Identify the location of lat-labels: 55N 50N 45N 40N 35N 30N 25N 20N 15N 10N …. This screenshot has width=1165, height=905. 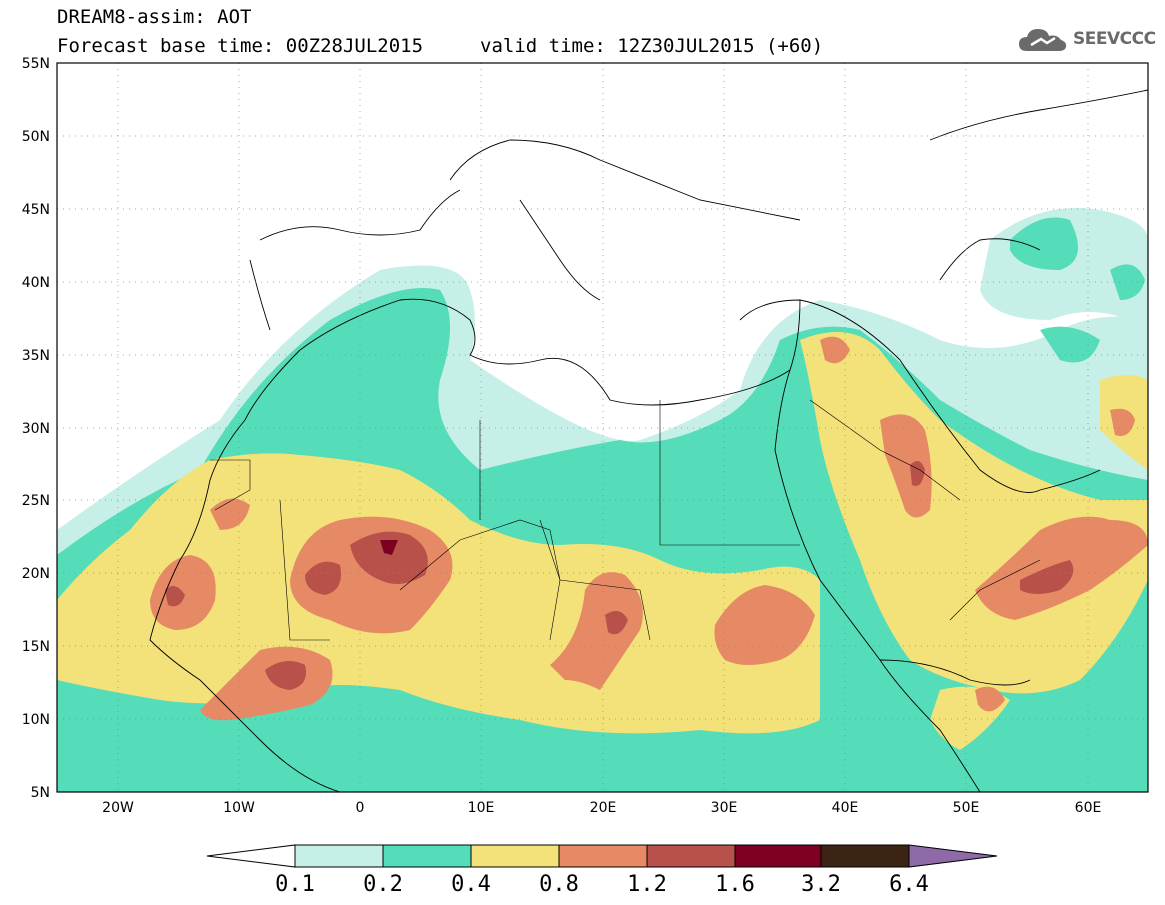
(36, 428).